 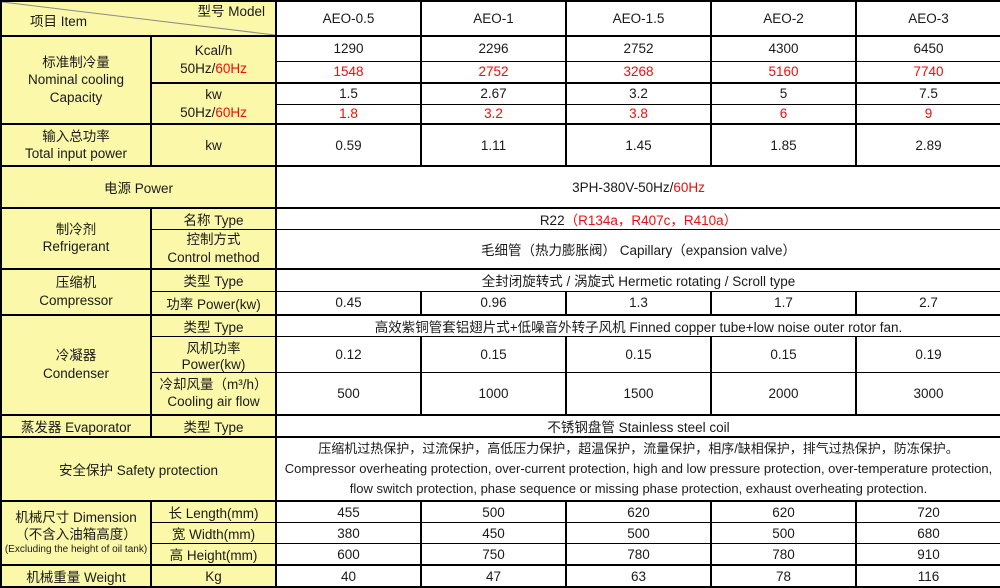 I want to click on power-supply-label: 电源 Power, so click(x=138, y=187).